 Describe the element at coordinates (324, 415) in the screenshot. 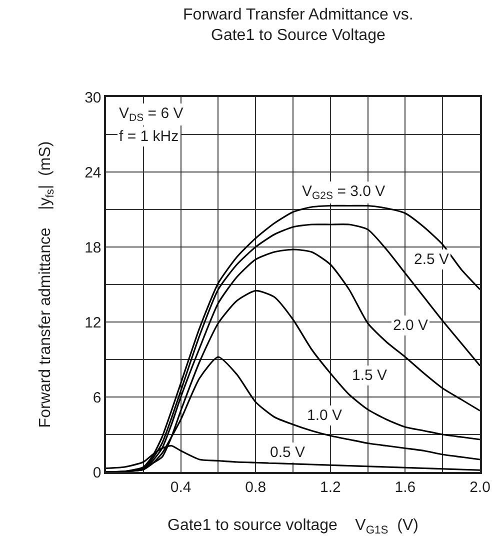

I see `annotation: 1.0 V` at that location.